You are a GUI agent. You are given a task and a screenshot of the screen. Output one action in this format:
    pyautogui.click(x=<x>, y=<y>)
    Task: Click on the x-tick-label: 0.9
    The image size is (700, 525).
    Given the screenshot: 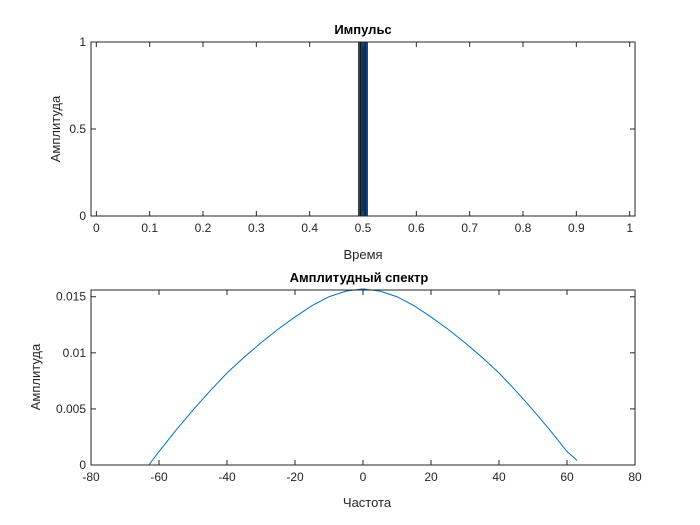 What is the action you would take?
    pyautogui.click(x=576, y=228)
    